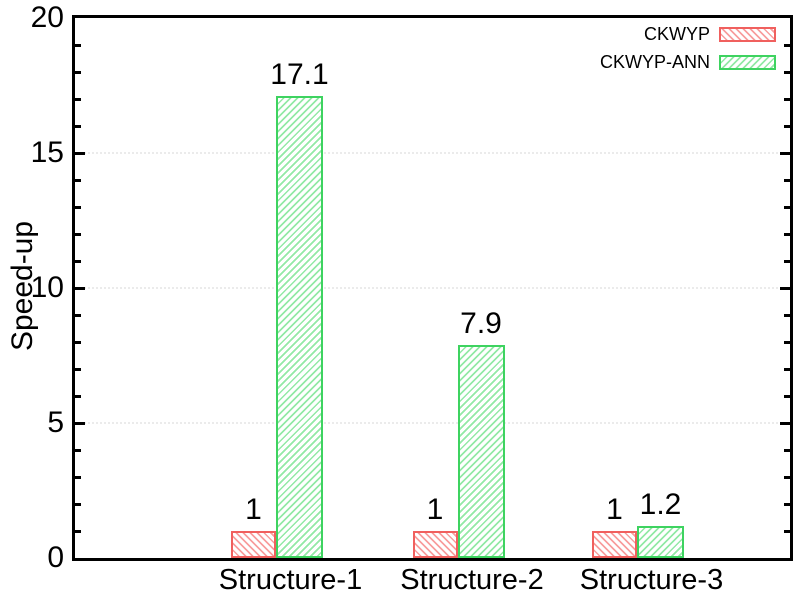  I want to click on legend-label-ckwyp-ann: CKWYP-ANN, so click(654, 62).